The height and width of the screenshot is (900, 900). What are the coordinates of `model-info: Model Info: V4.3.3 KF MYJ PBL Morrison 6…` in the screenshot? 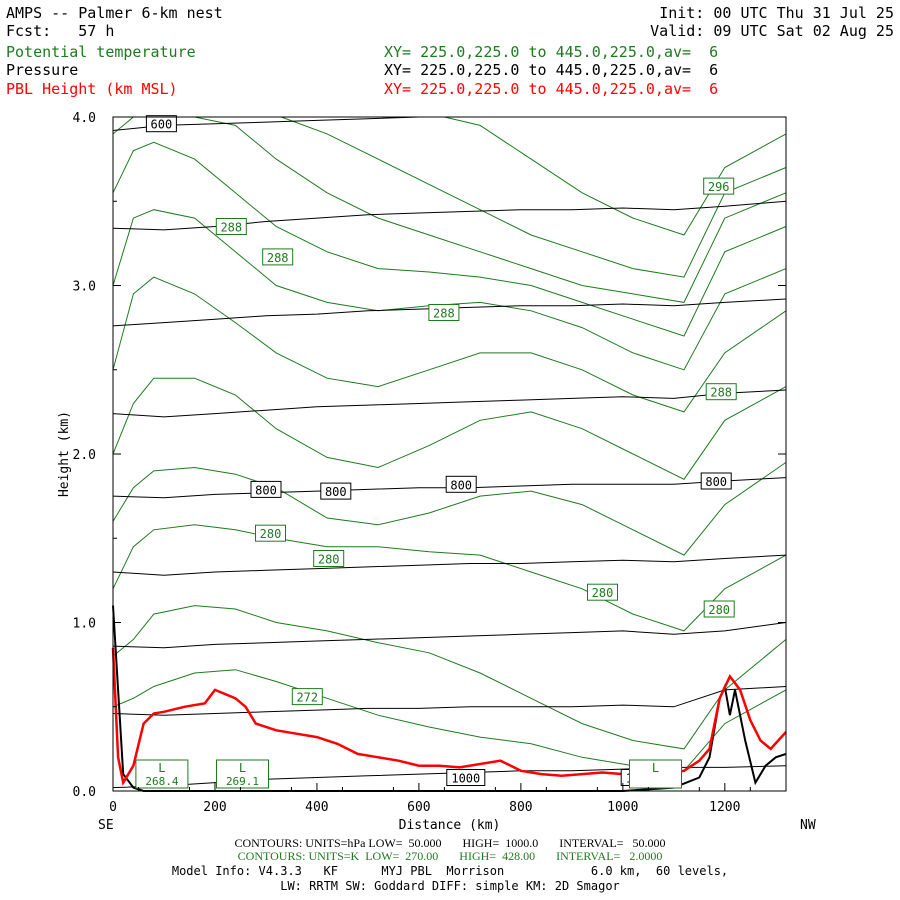 It's located at (450, 871).